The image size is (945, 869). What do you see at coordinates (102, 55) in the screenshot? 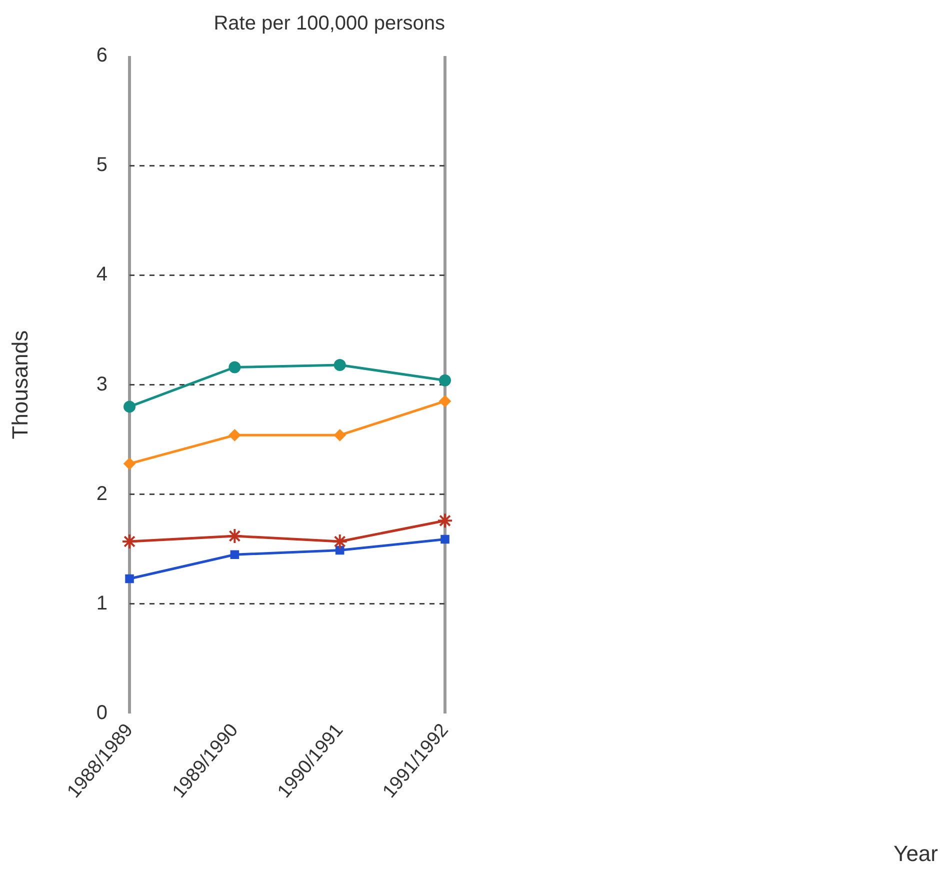
I see `y-tick-label: 6` at bounding box center [102, 55].